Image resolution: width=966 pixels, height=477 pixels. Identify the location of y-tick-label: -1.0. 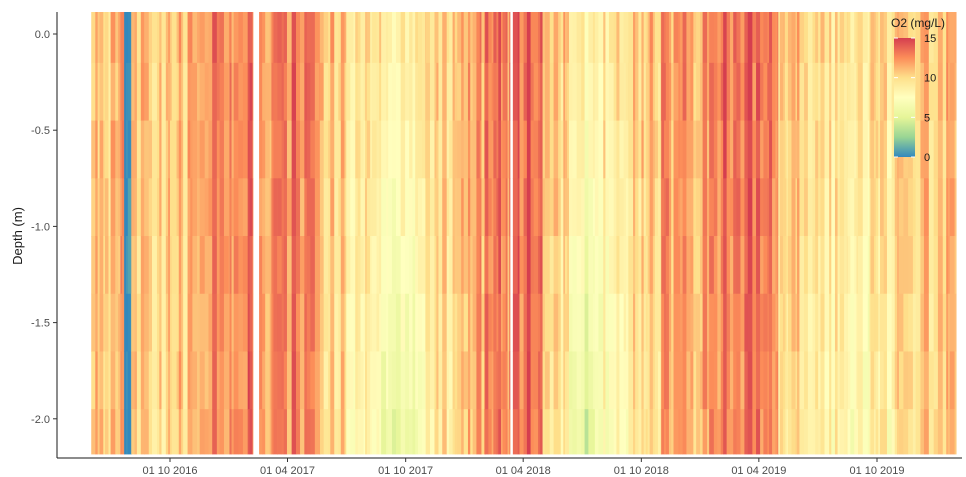
(40, 227).